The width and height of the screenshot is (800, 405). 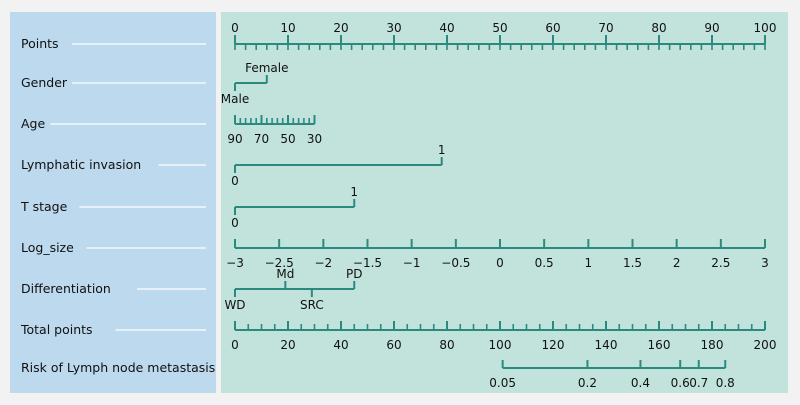 I want to click on row-label: Differentiation, so click(x=66, y=288).